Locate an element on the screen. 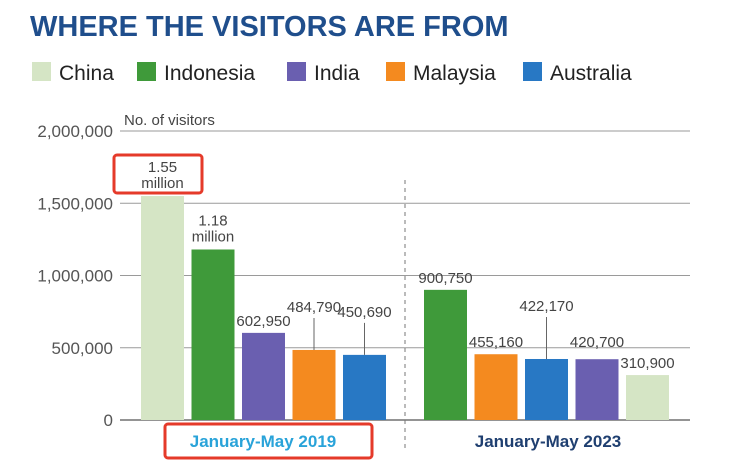 The image size is (732, 460). legend-swatch-india is located at coordinates (296, 71).